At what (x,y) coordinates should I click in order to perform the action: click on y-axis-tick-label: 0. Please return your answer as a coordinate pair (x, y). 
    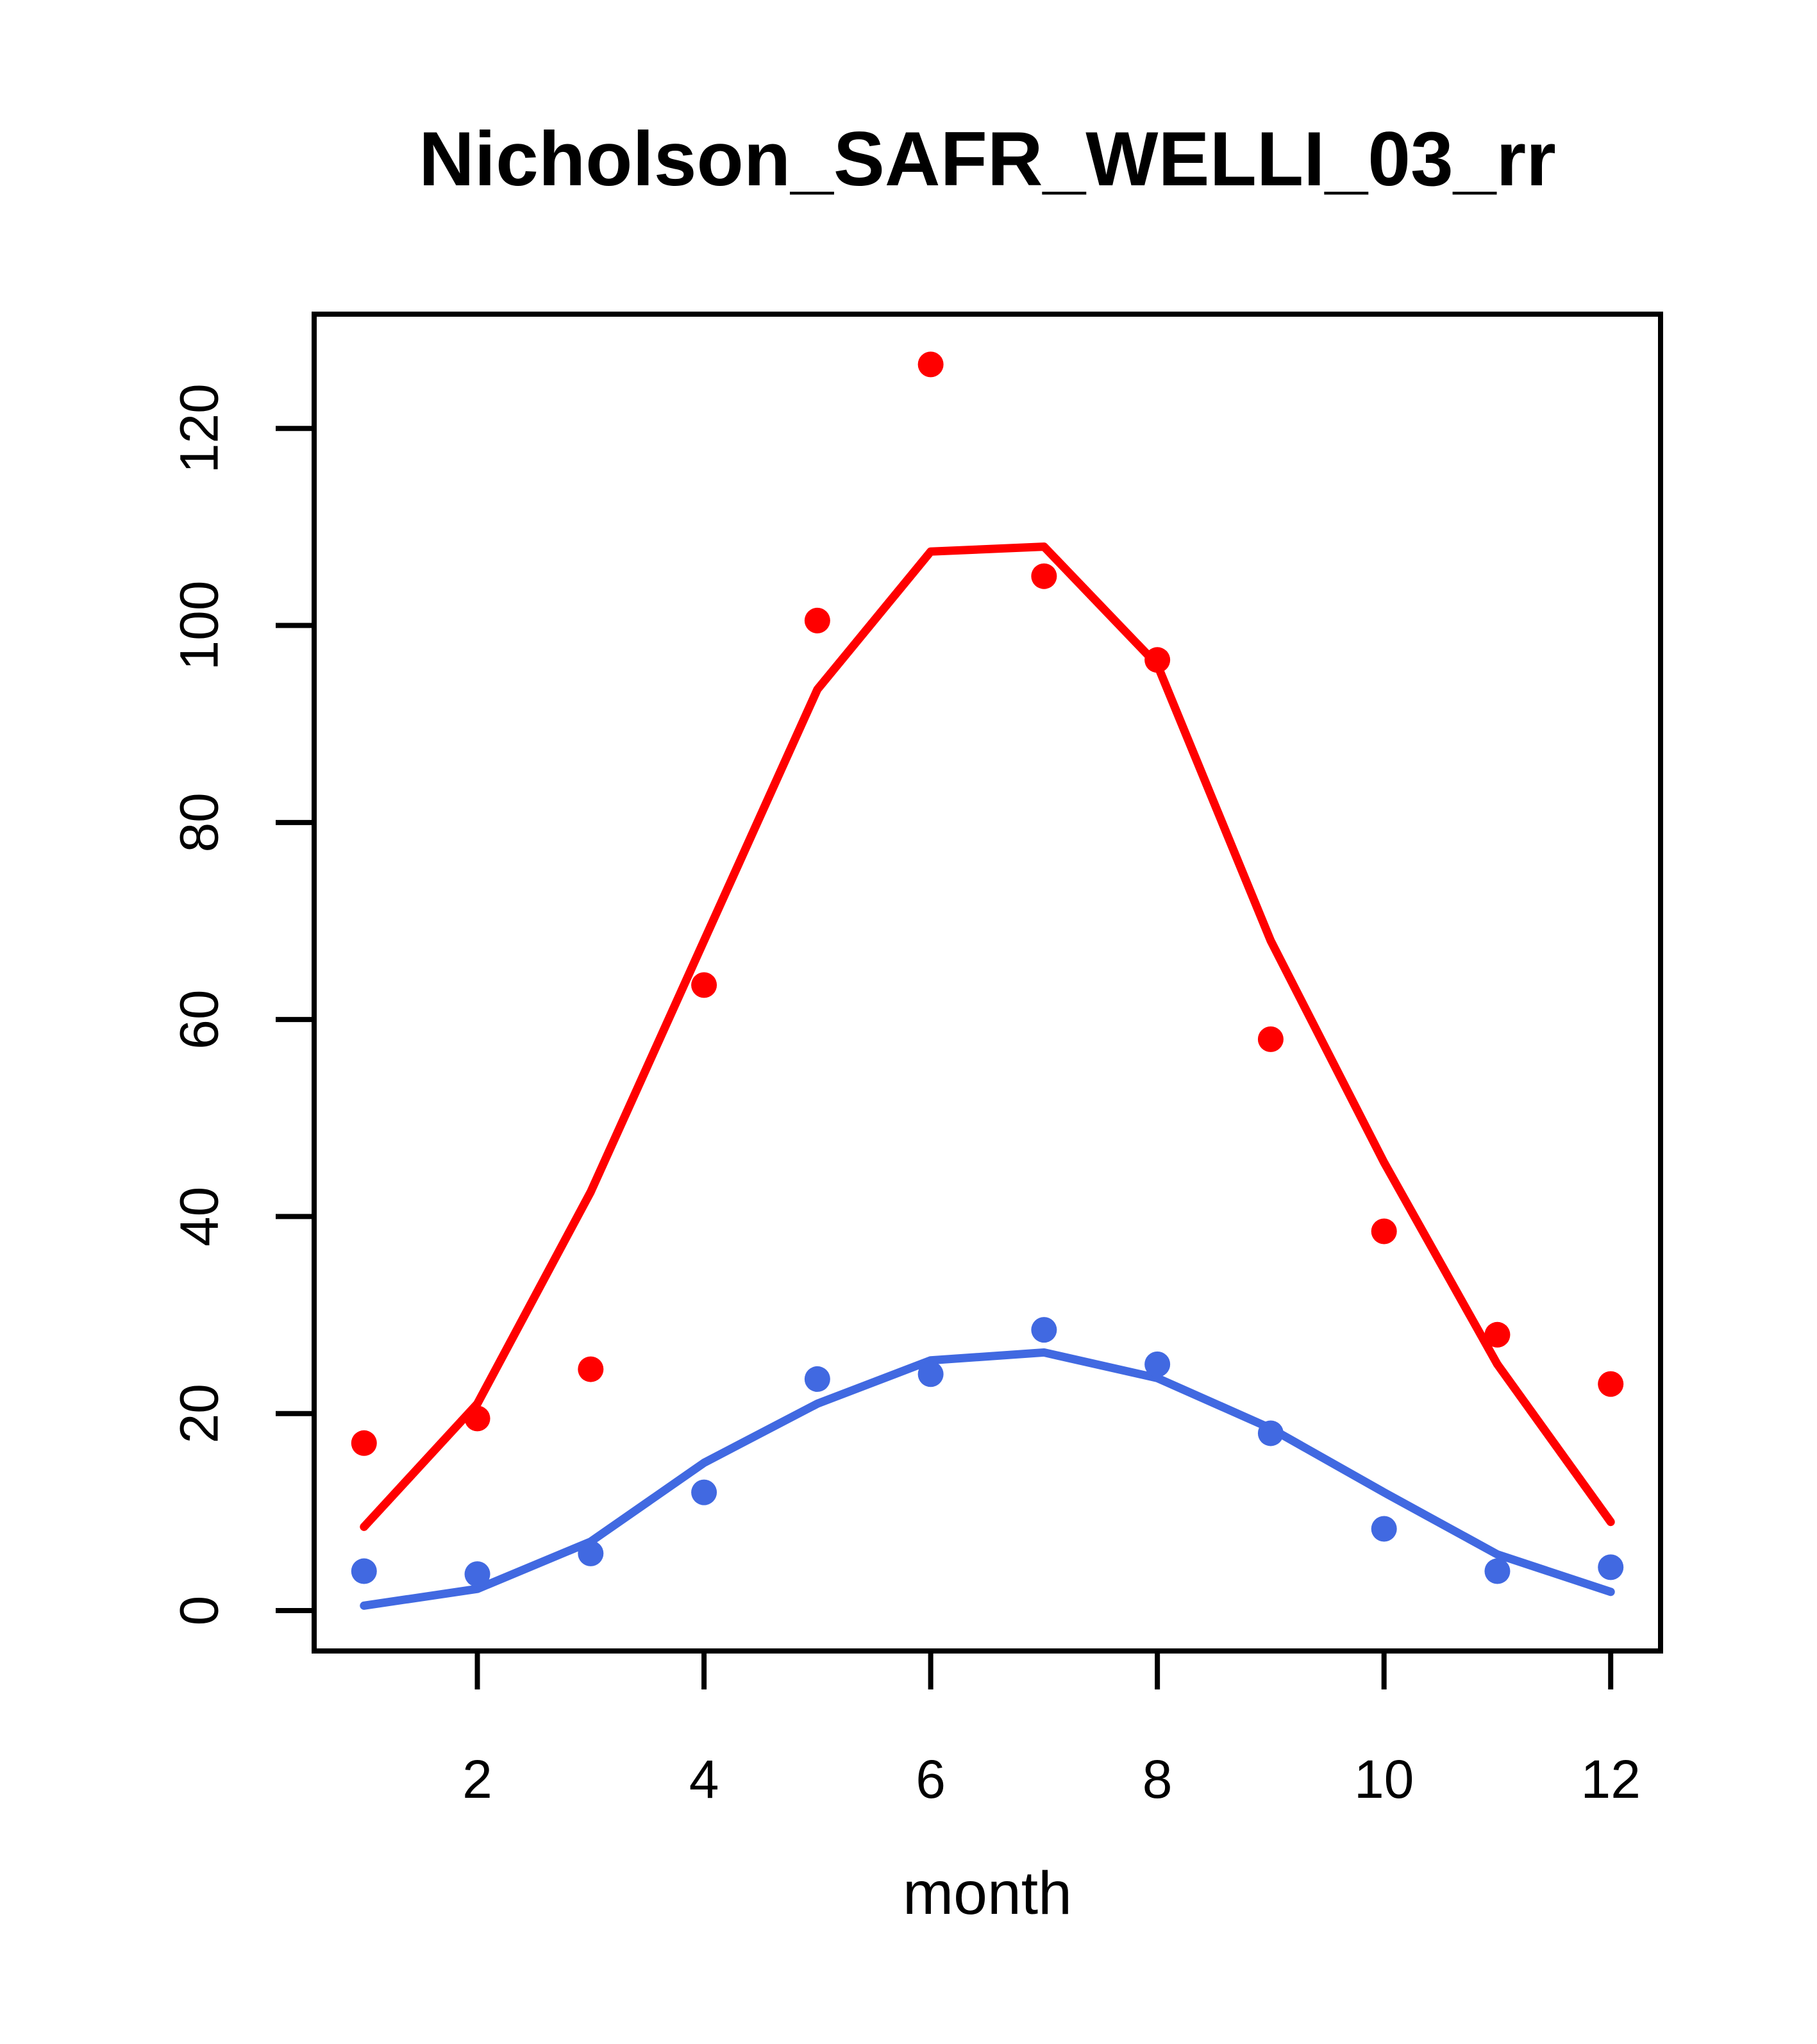
    Looking at the image, I should click on (199, 1611).